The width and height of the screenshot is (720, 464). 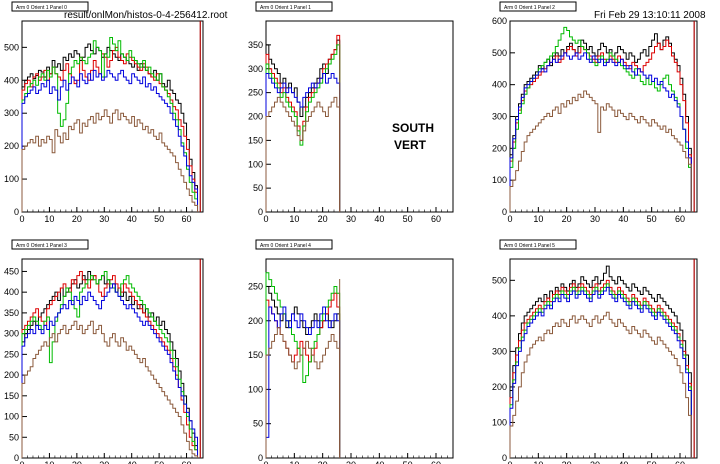 I want to click on vert-label: VERT, so click(x=410, y=145).